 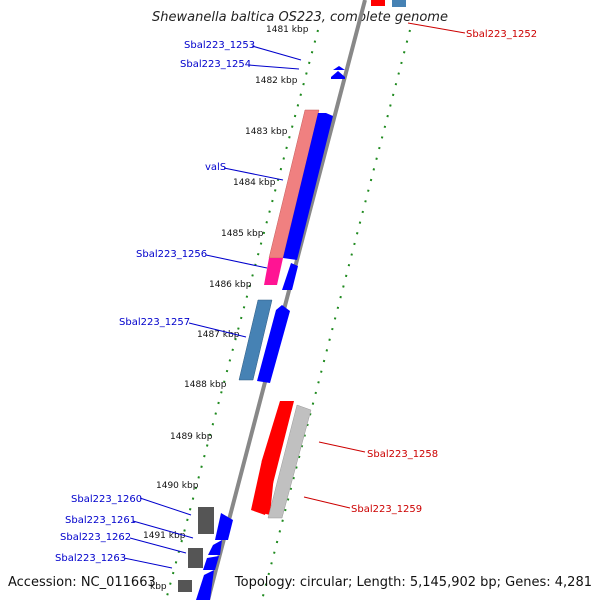 I want to click on tick-label: 1488 kbp, so click(x=205, y=385).